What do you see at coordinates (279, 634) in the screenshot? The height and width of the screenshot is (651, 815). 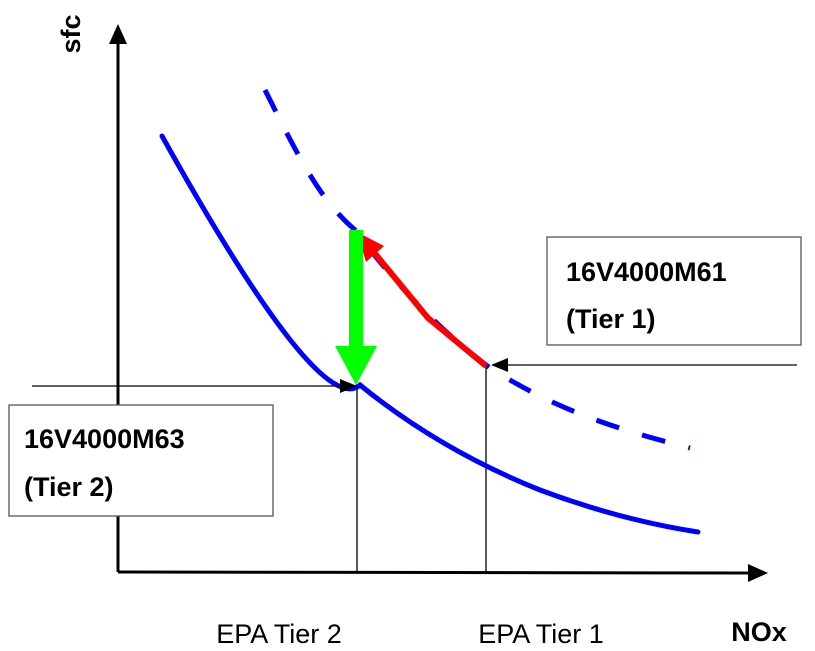 I see `x-marker-tier2: EPA Tier 2` at bounding box center [279, 634].